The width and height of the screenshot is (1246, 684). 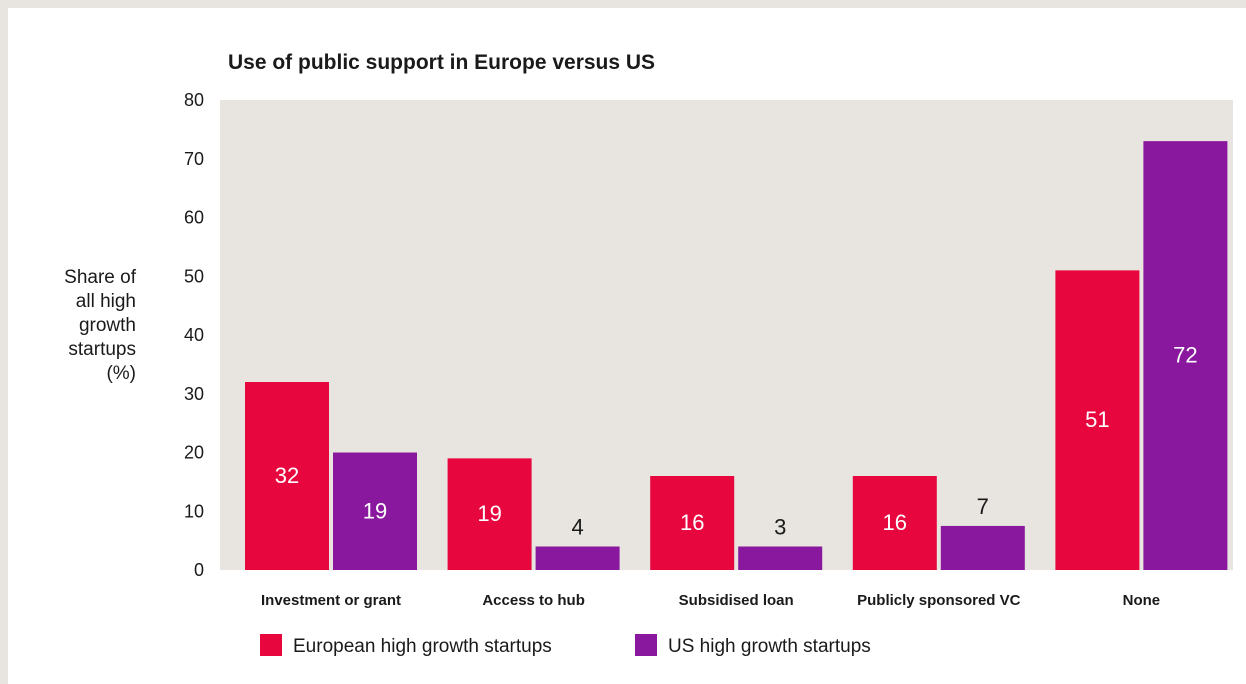 I want to click on y-axis-label-line: Share of, so click(x=100, y=277).